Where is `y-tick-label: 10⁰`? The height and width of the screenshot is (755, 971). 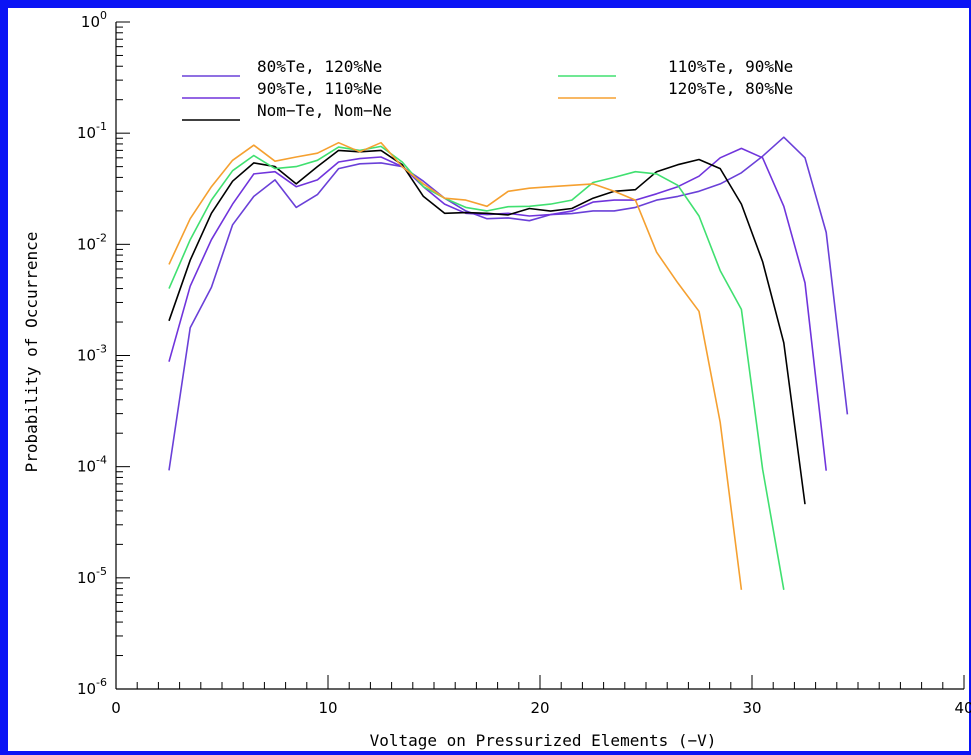
y-tick-label: 10⁰ is located at coordinates (94, 20).